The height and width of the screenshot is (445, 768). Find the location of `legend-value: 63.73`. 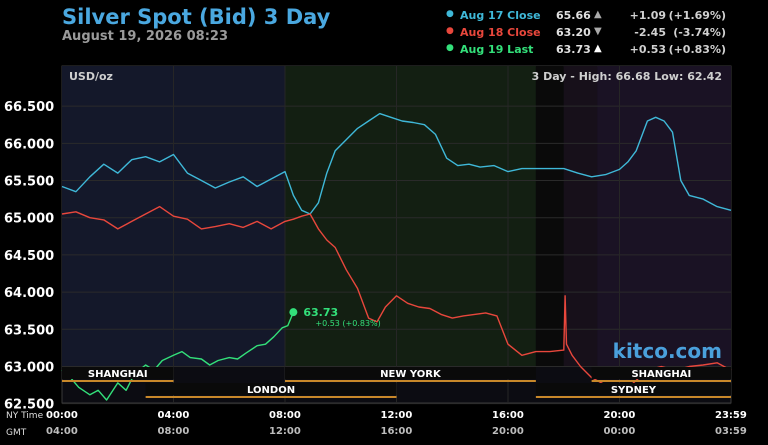

legend-value: 63.73 is located at coordinates (573, 49).